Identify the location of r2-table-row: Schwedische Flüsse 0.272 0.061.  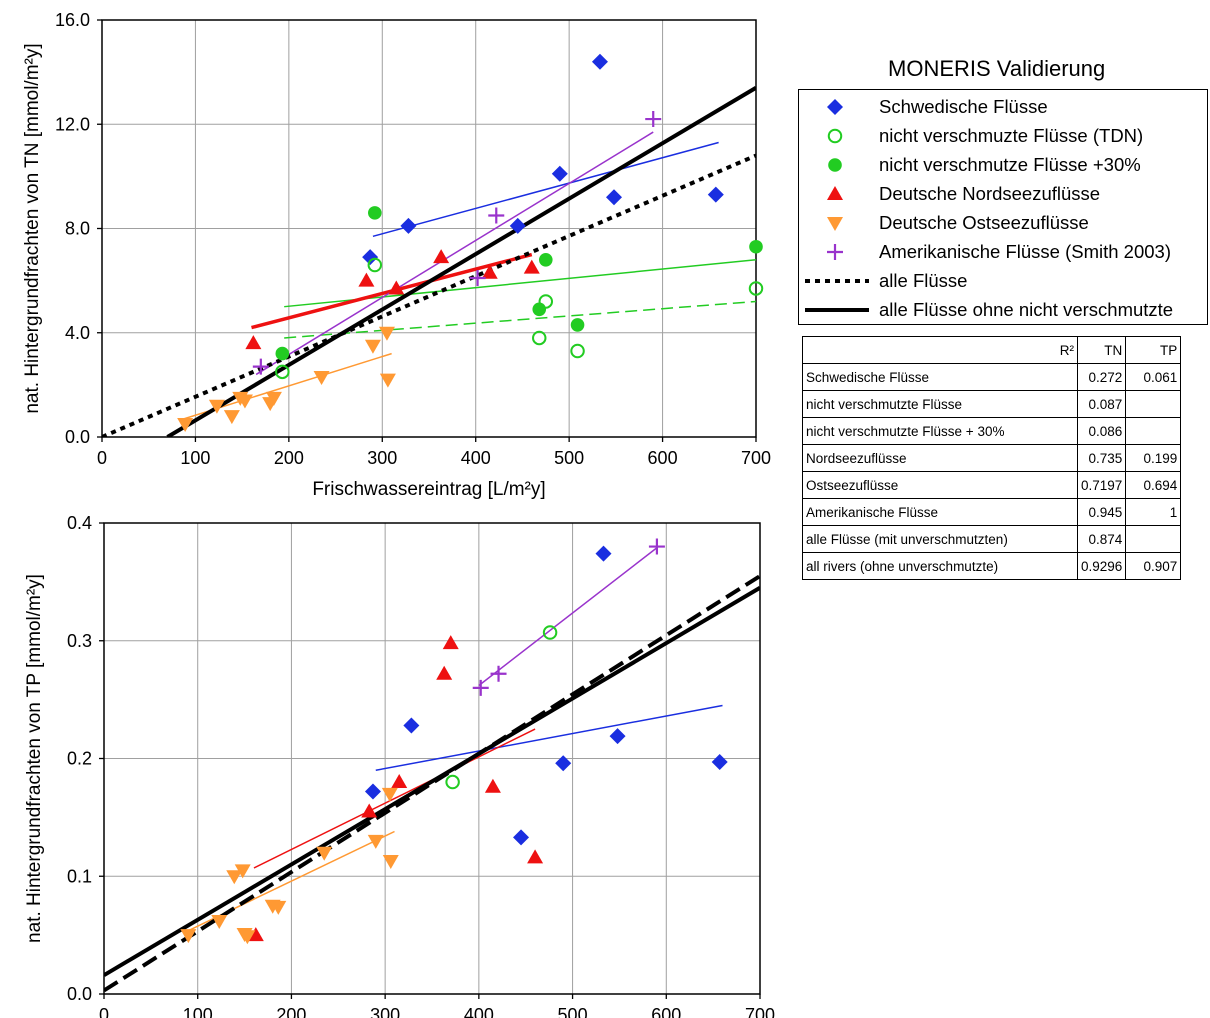
(992, 377).